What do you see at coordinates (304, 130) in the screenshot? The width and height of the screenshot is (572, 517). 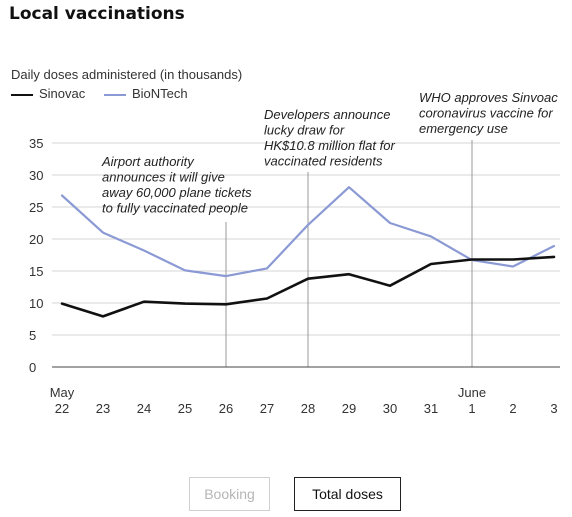 I see `annotation-line-text: lucky draw for` at bounding box center [304, 130].